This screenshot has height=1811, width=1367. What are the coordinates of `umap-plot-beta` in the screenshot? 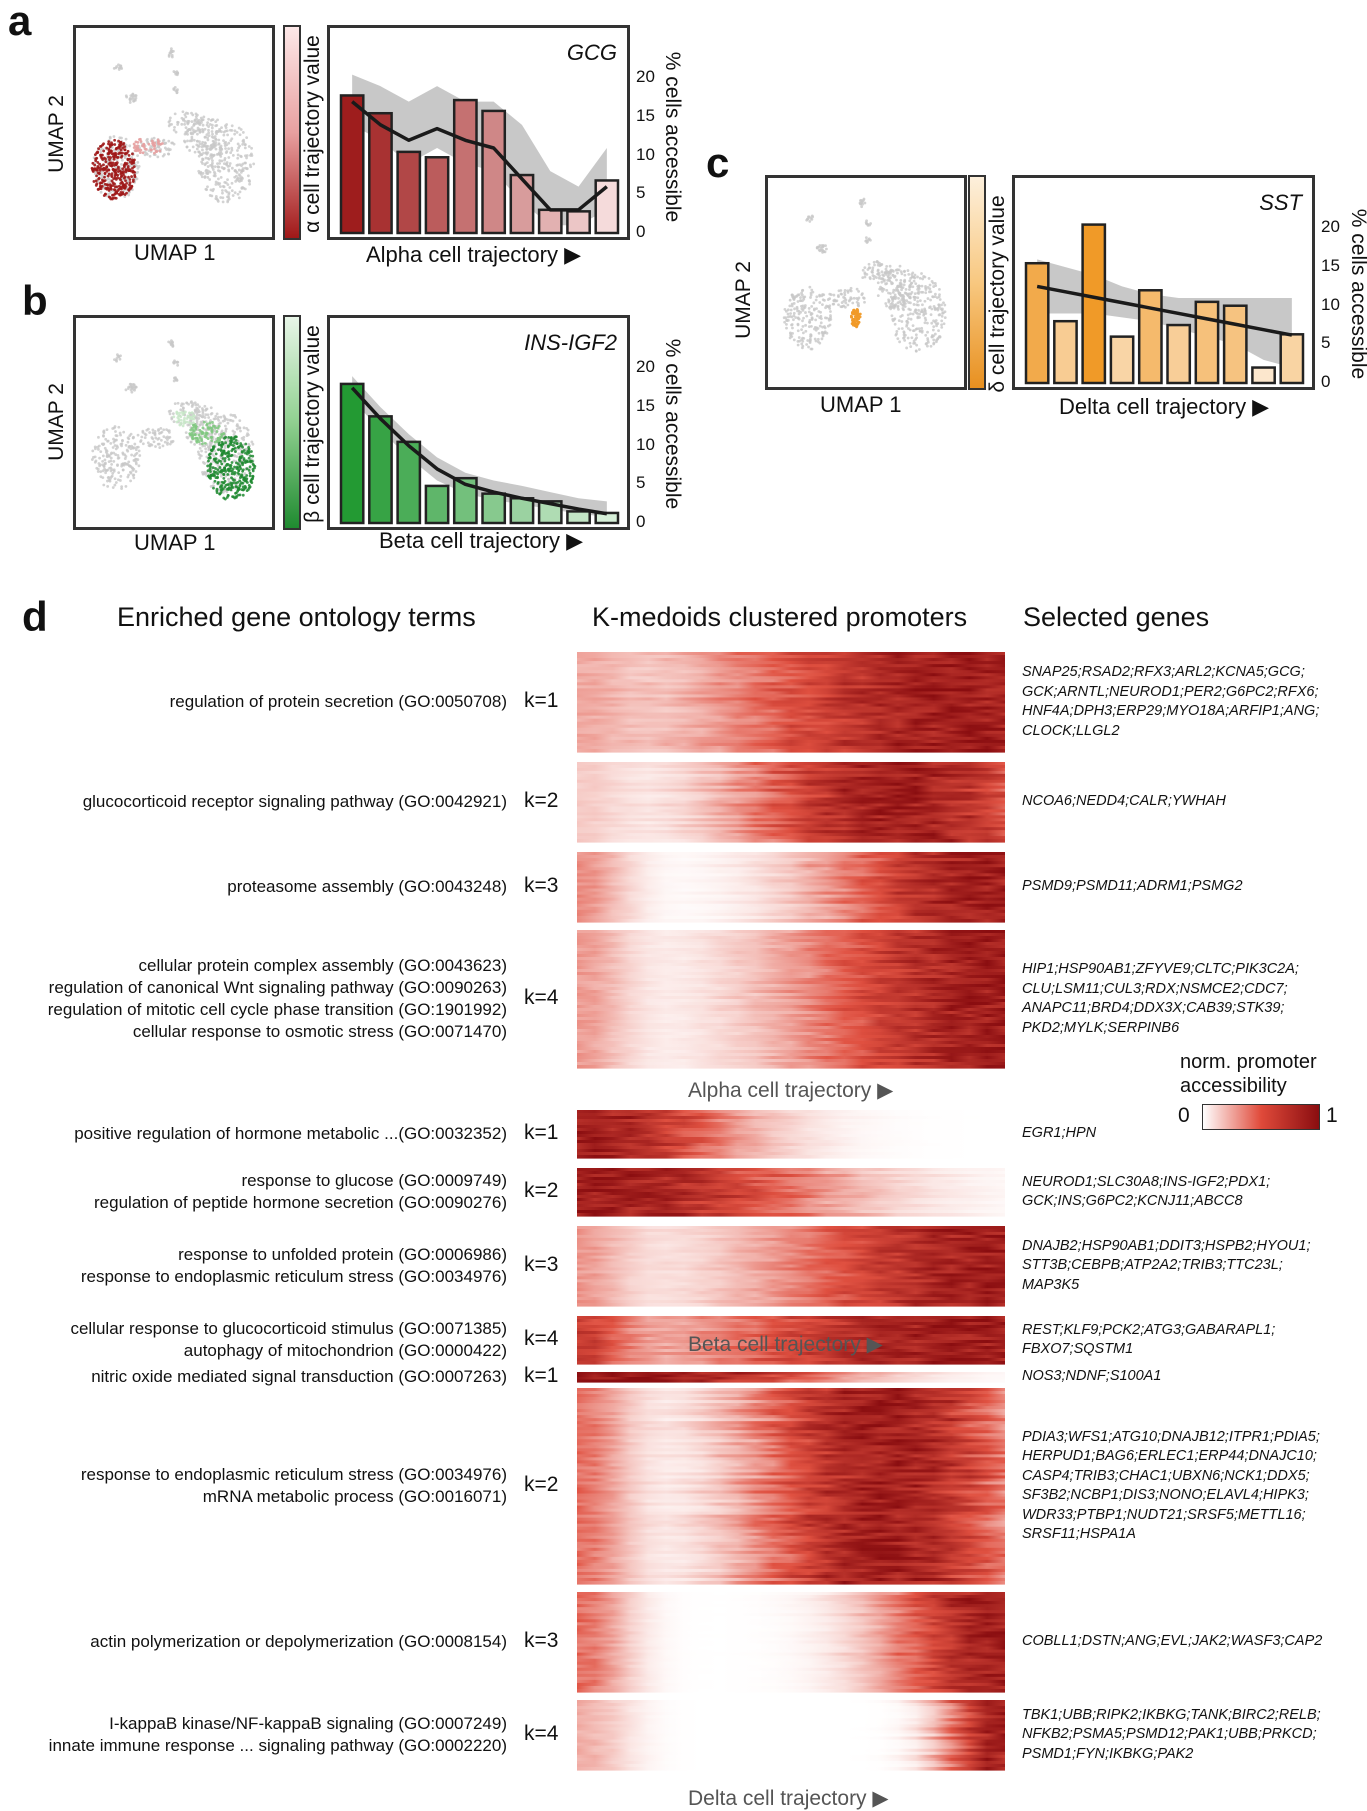 It's located at (174, 422).